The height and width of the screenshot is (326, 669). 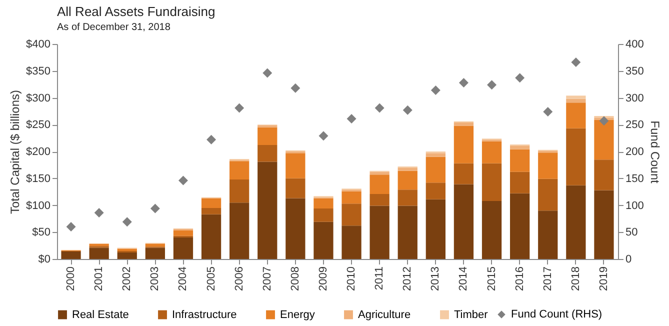 I want to click on legend-label: Infrastructure, so click(x=204, y=314).